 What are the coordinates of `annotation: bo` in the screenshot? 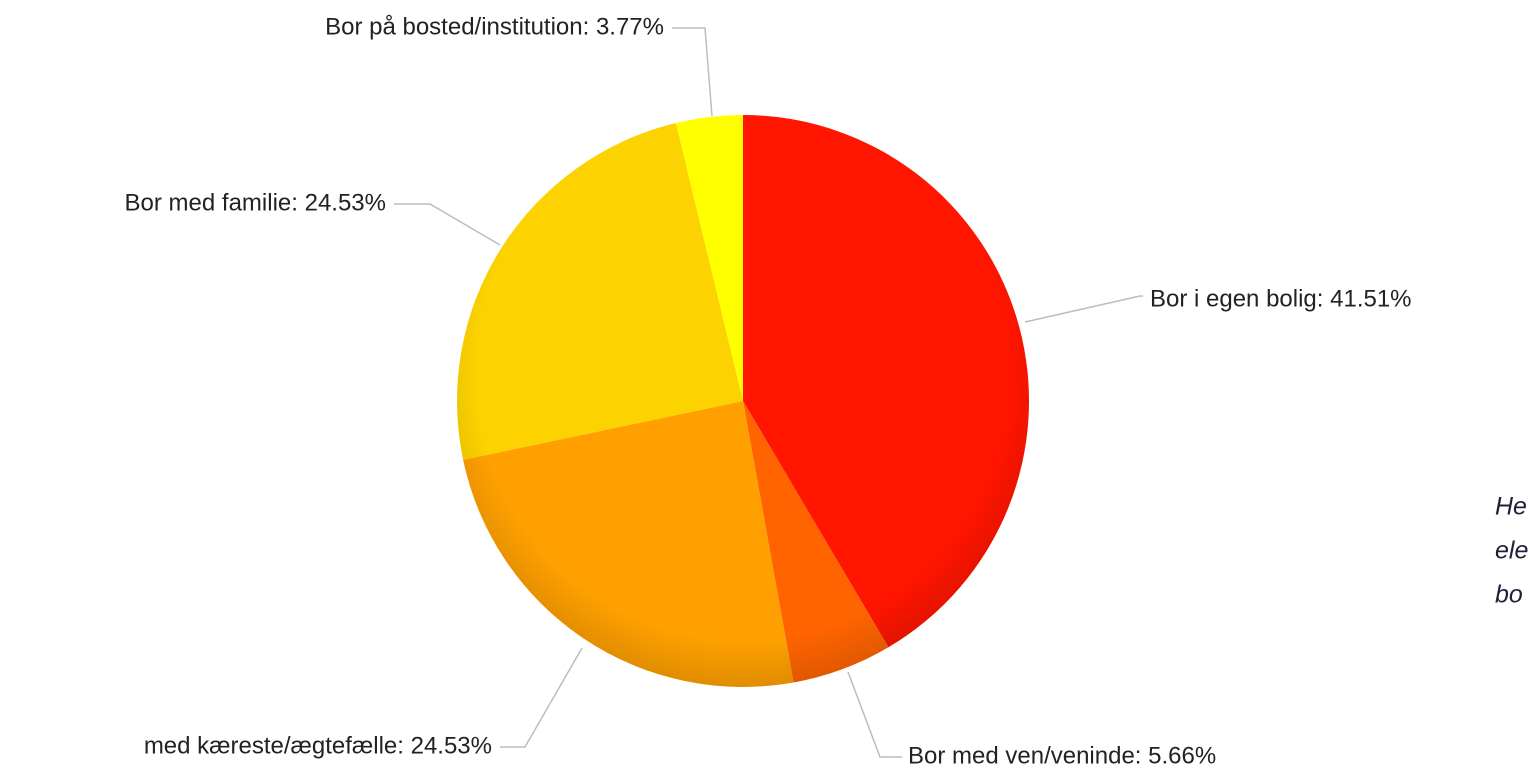 It's located at (1509, 595).